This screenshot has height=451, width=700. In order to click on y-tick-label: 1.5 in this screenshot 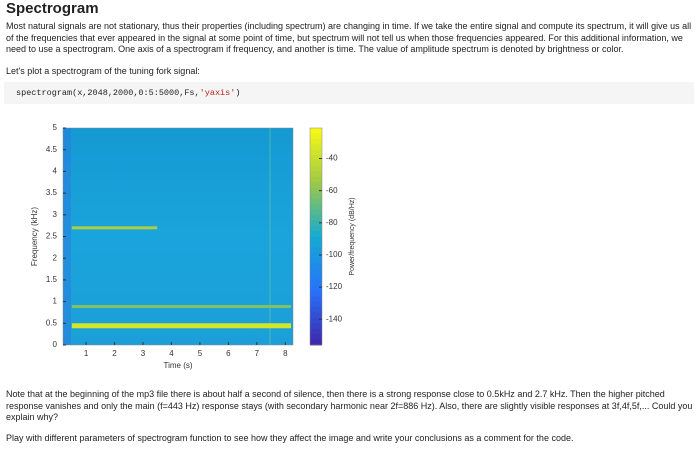, I will do `click(52, 279)`.